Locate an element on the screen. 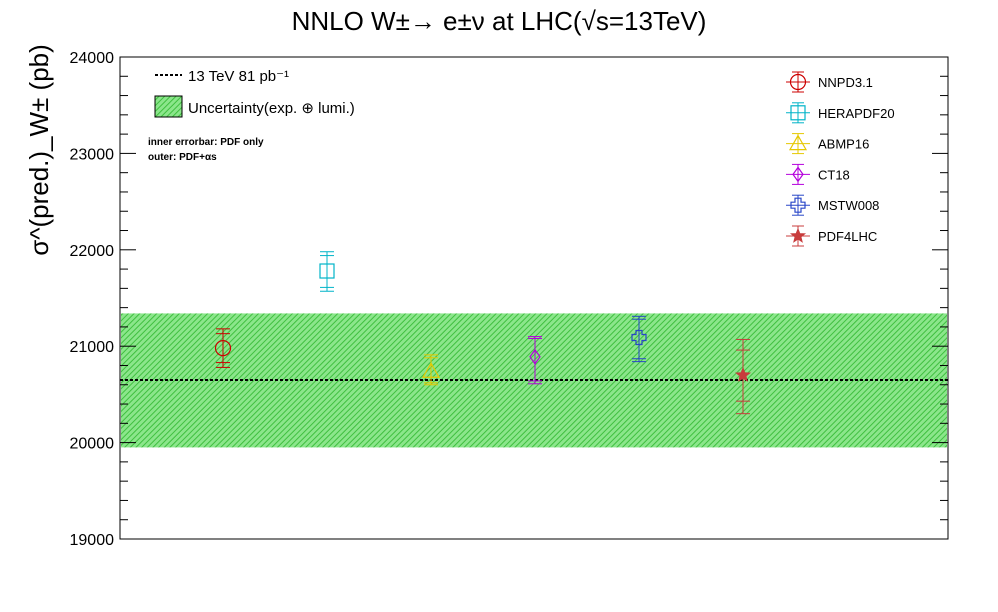 This screenshot has width=998, height=612. data-point-ct18 is located at coordinates (535, 360).